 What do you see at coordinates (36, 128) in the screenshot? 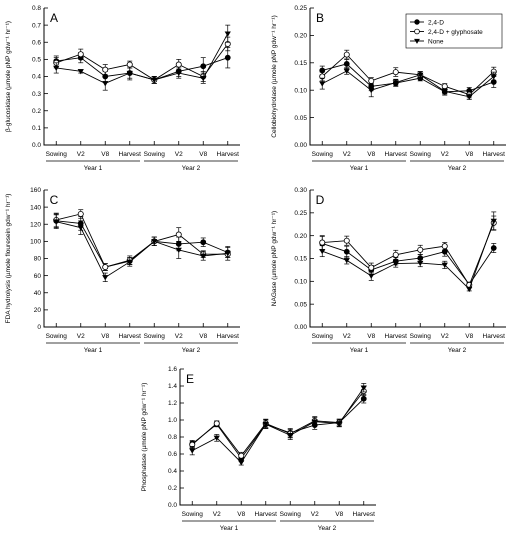
I see `y-tick-label: 0.1` at bounding box center [36, 128].